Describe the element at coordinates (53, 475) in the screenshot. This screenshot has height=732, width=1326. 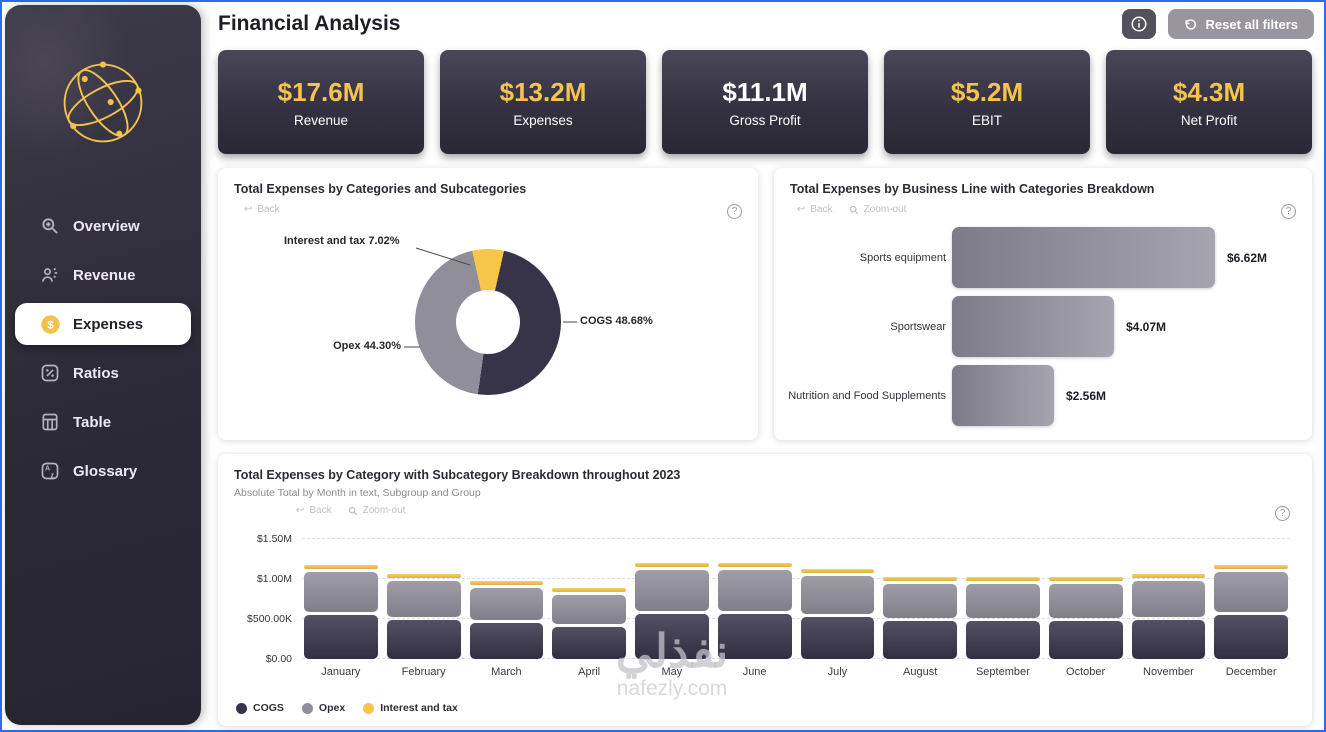
I see `svg-text: z` at that location.